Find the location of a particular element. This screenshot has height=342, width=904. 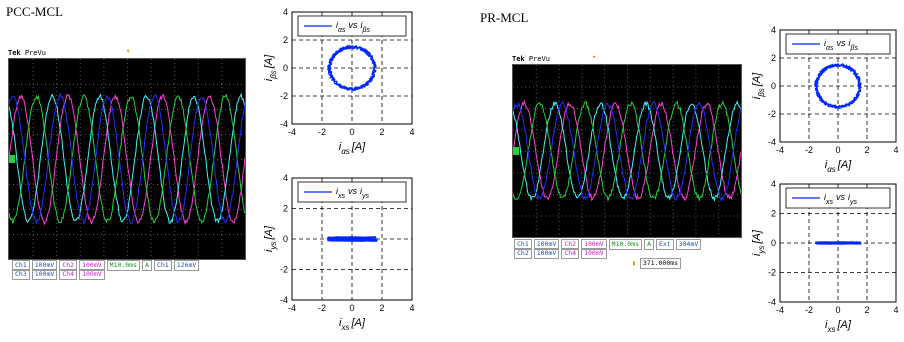

waveform-ch2 is located at coordinates (627, 151).